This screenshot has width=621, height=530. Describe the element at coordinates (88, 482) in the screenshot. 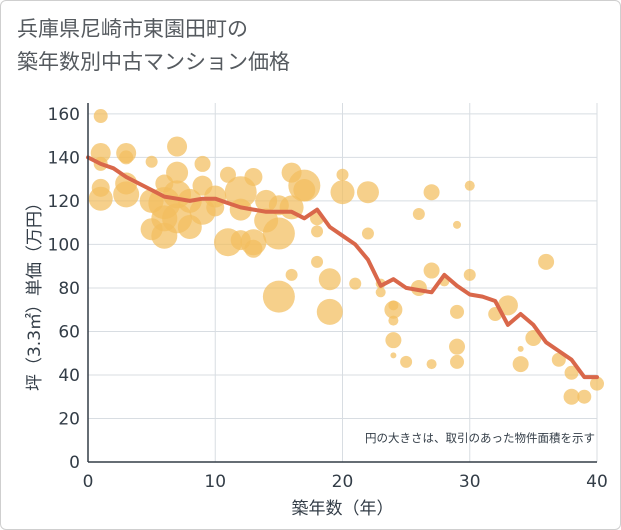

I see `x-tick-label: 0` at that location.